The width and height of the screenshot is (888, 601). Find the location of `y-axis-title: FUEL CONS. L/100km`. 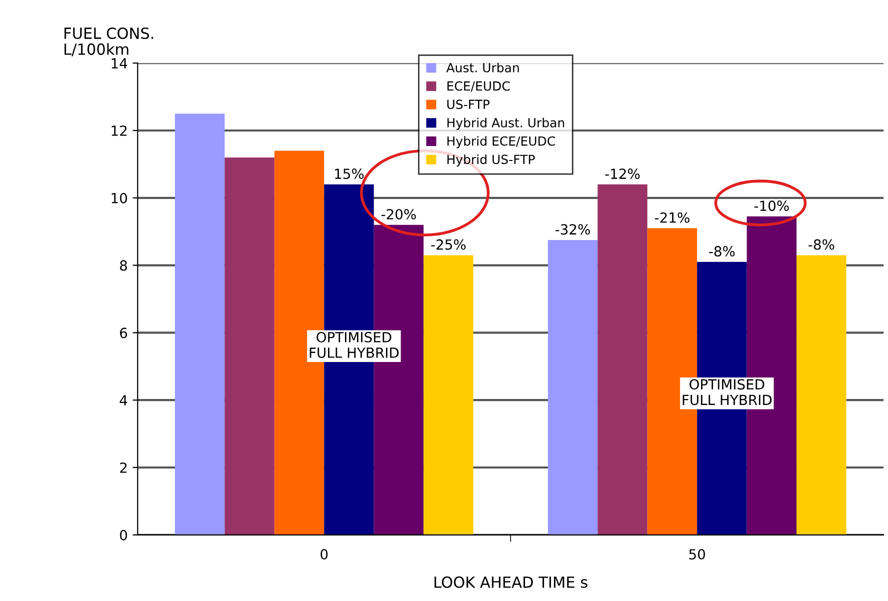

y-axis-title: FUEL CONS. L/100km is located at coordinates (109, 41).